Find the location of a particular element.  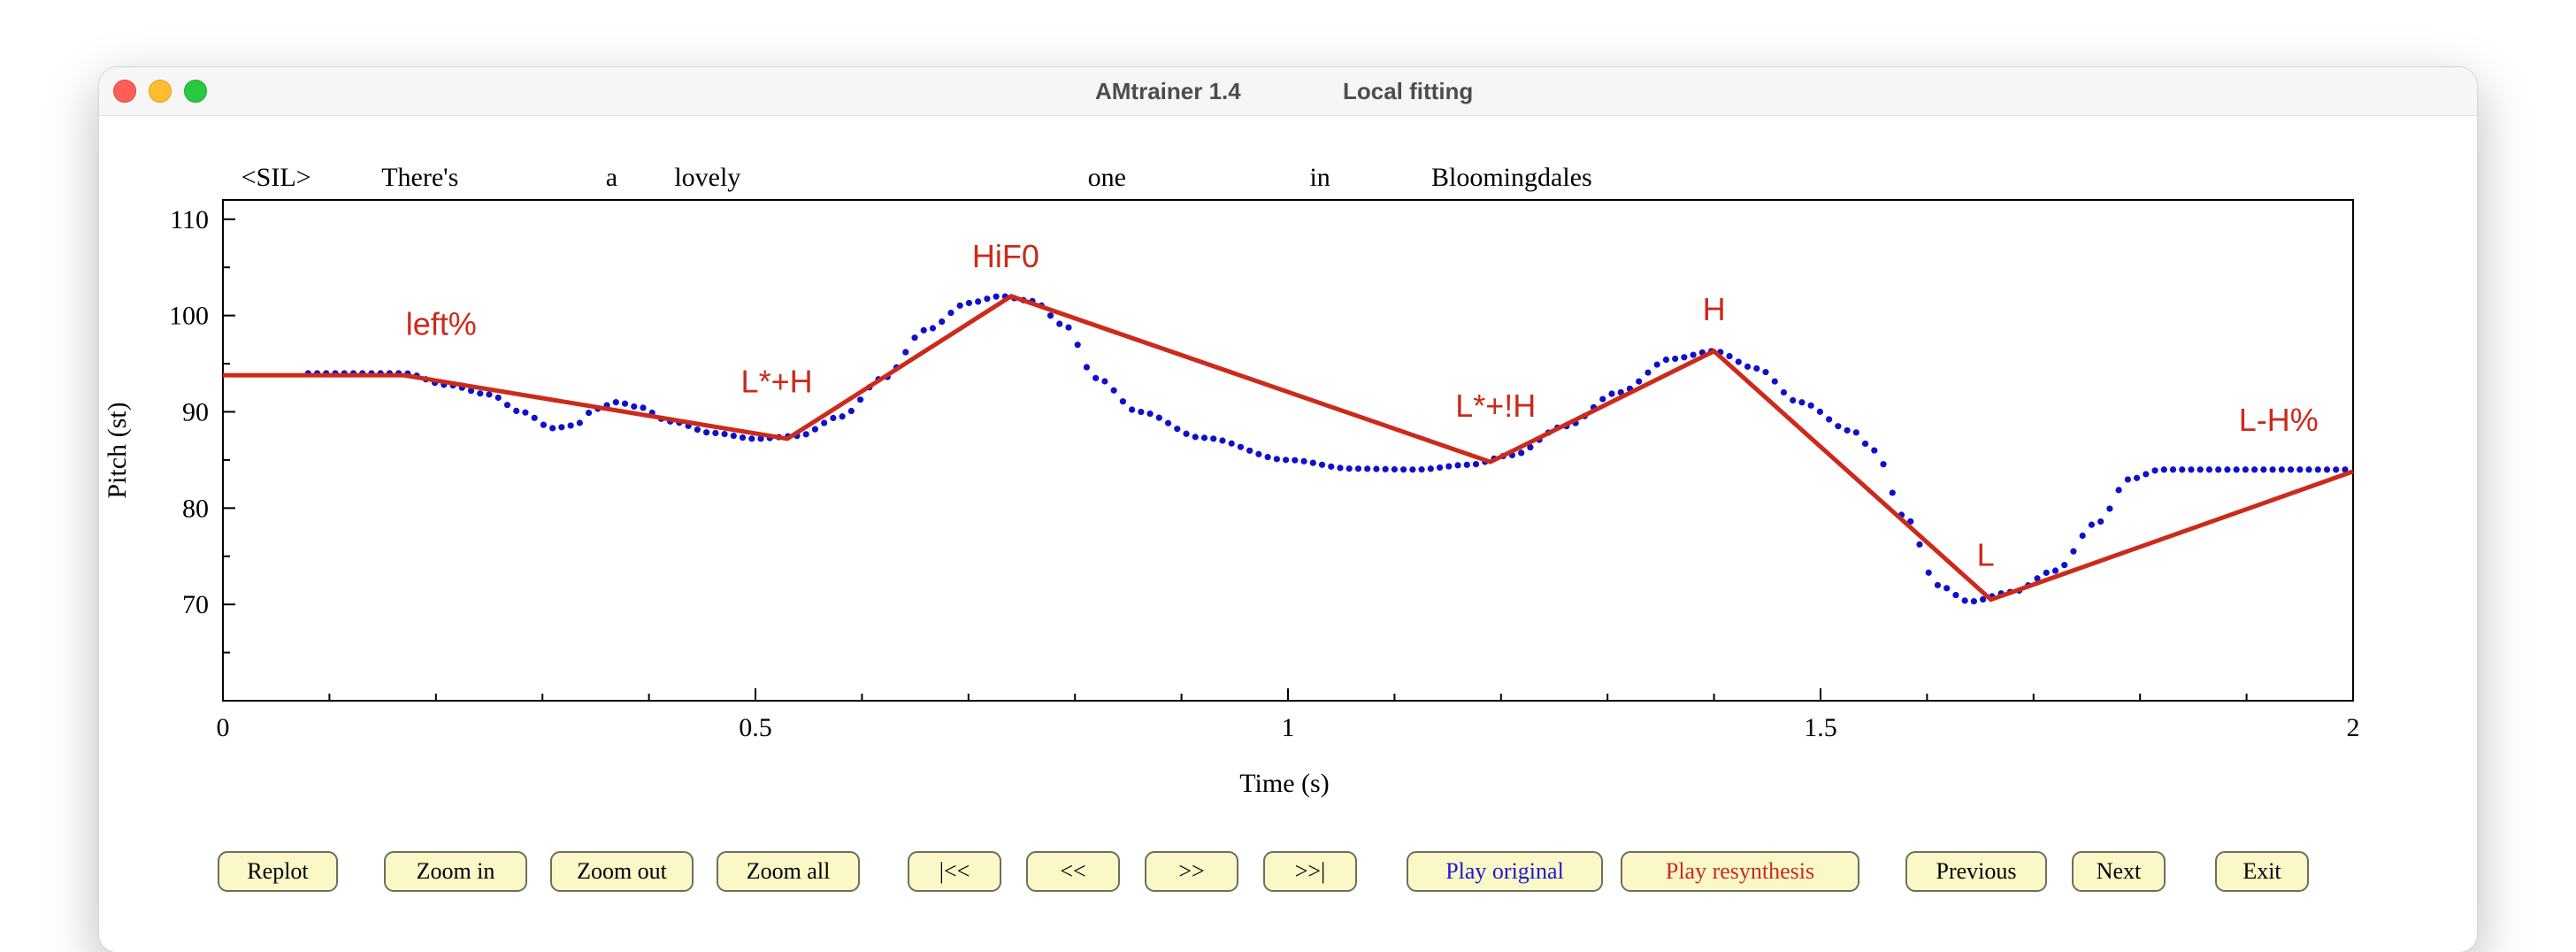

replot-button: Replot is located at coordinates (278, 871).